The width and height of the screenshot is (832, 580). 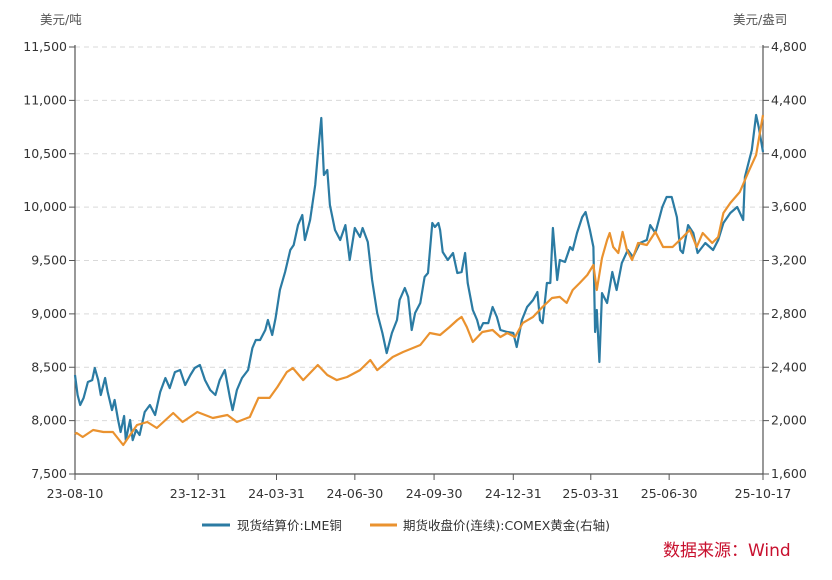 I want to click on left-axis-tick-label: 10,500, so click(x=45, y=153).